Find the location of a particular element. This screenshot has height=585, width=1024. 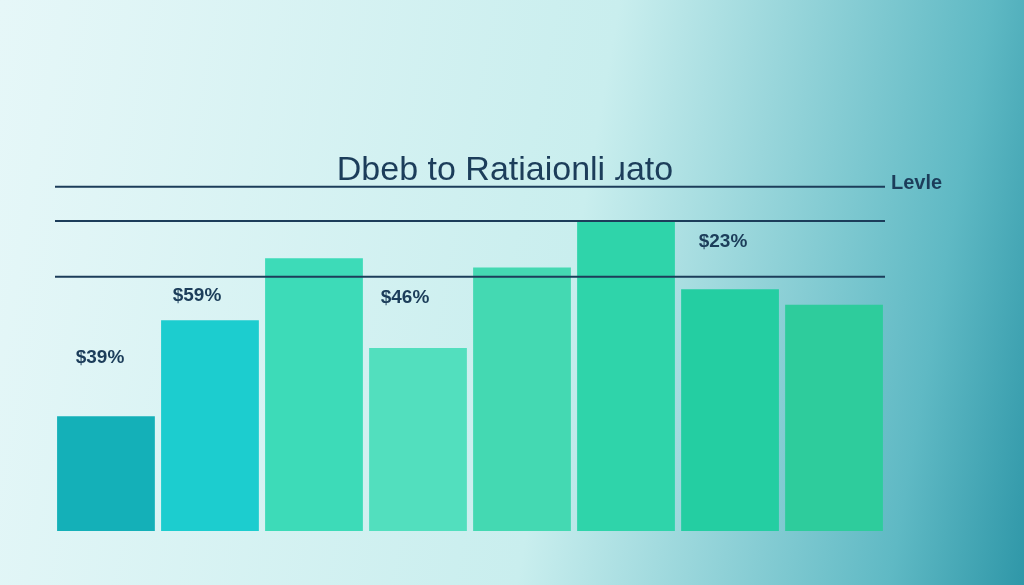

annotation: $23% is located at coordinates (723, 240).